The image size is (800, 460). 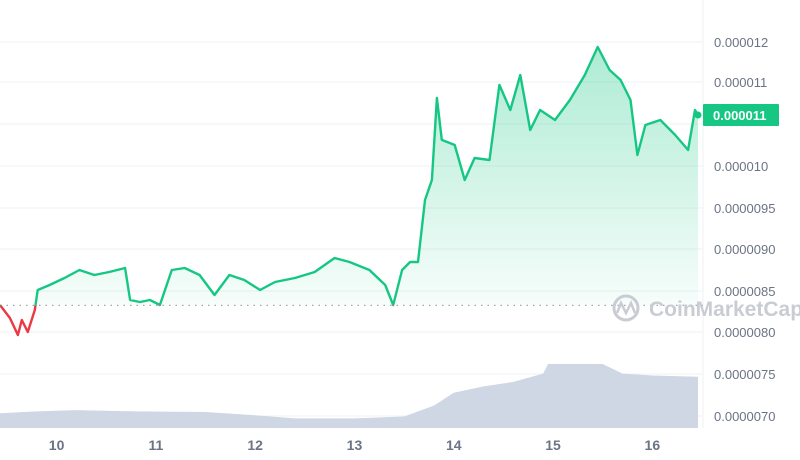 I want to click on x-tick-label: 13, so click(x=355, y=445).